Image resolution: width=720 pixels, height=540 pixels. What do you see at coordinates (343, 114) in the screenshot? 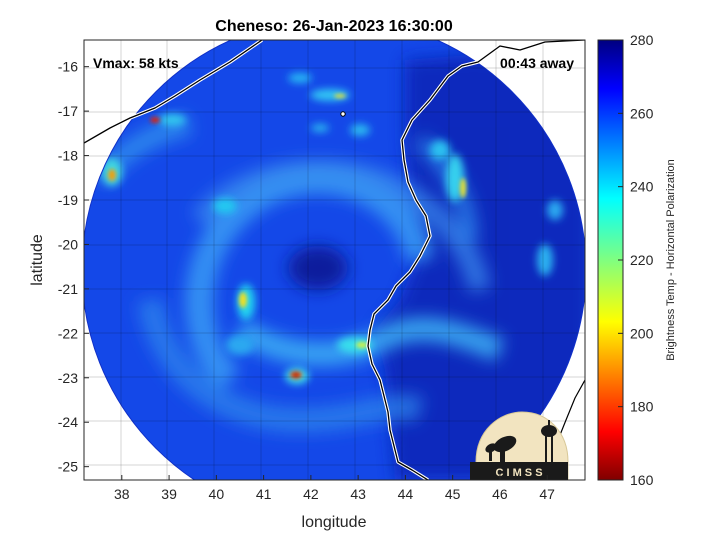
I see `island-marker` at bounding box center [343, 114].